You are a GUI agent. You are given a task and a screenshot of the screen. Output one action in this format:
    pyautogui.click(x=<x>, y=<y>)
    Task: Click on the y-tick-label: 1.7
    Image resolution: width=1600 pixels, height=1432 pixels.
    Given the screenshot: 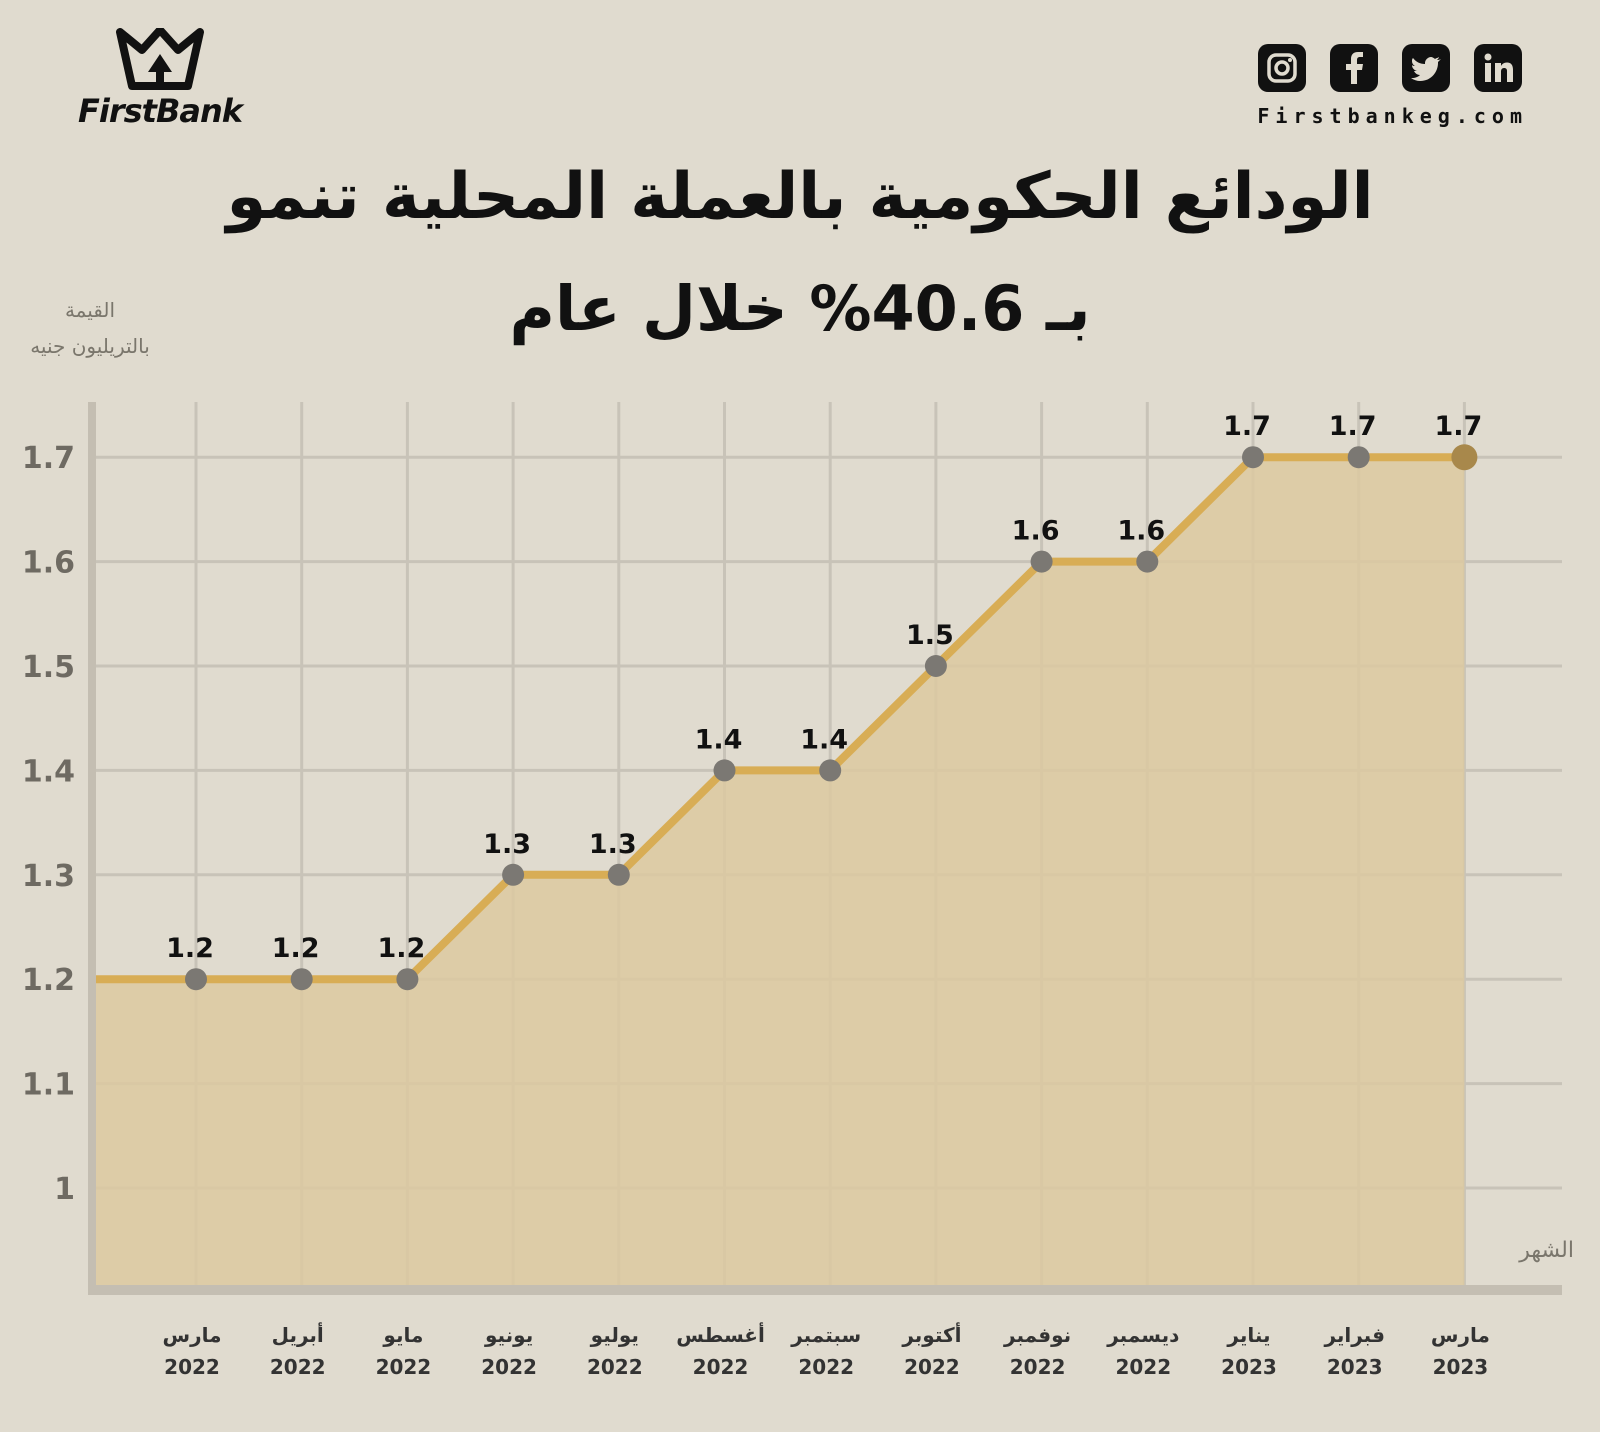 What is the action you would take?
    pyautogui.click(x=48, y=458)
    